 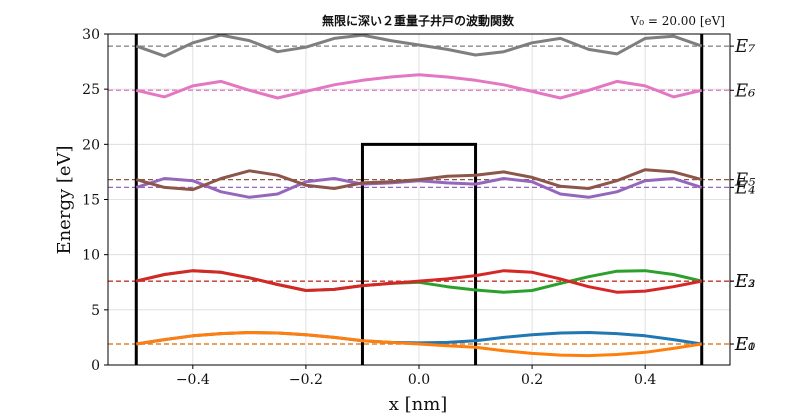 What do you see at coordinates (91, 256) in the screenshot?
I see `y-tick-label-2: 10` at bounding box center [91, 256].